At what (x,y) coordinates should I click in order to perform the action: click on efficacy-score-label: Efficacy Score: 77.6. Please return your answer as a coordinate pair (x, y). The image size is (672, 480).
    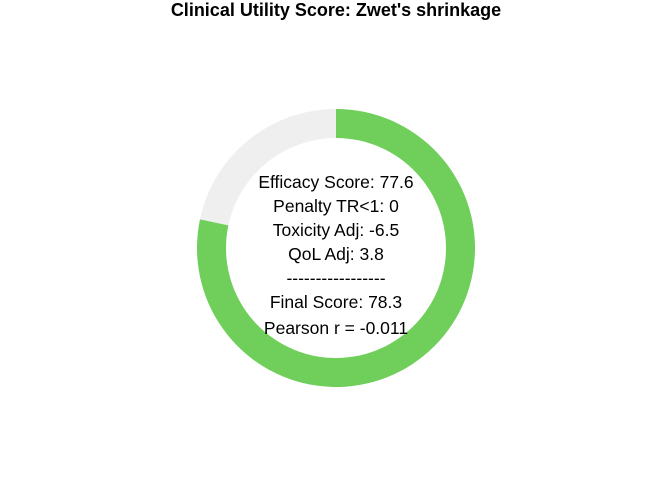
    Looking at the image, I should click on (335, 182).